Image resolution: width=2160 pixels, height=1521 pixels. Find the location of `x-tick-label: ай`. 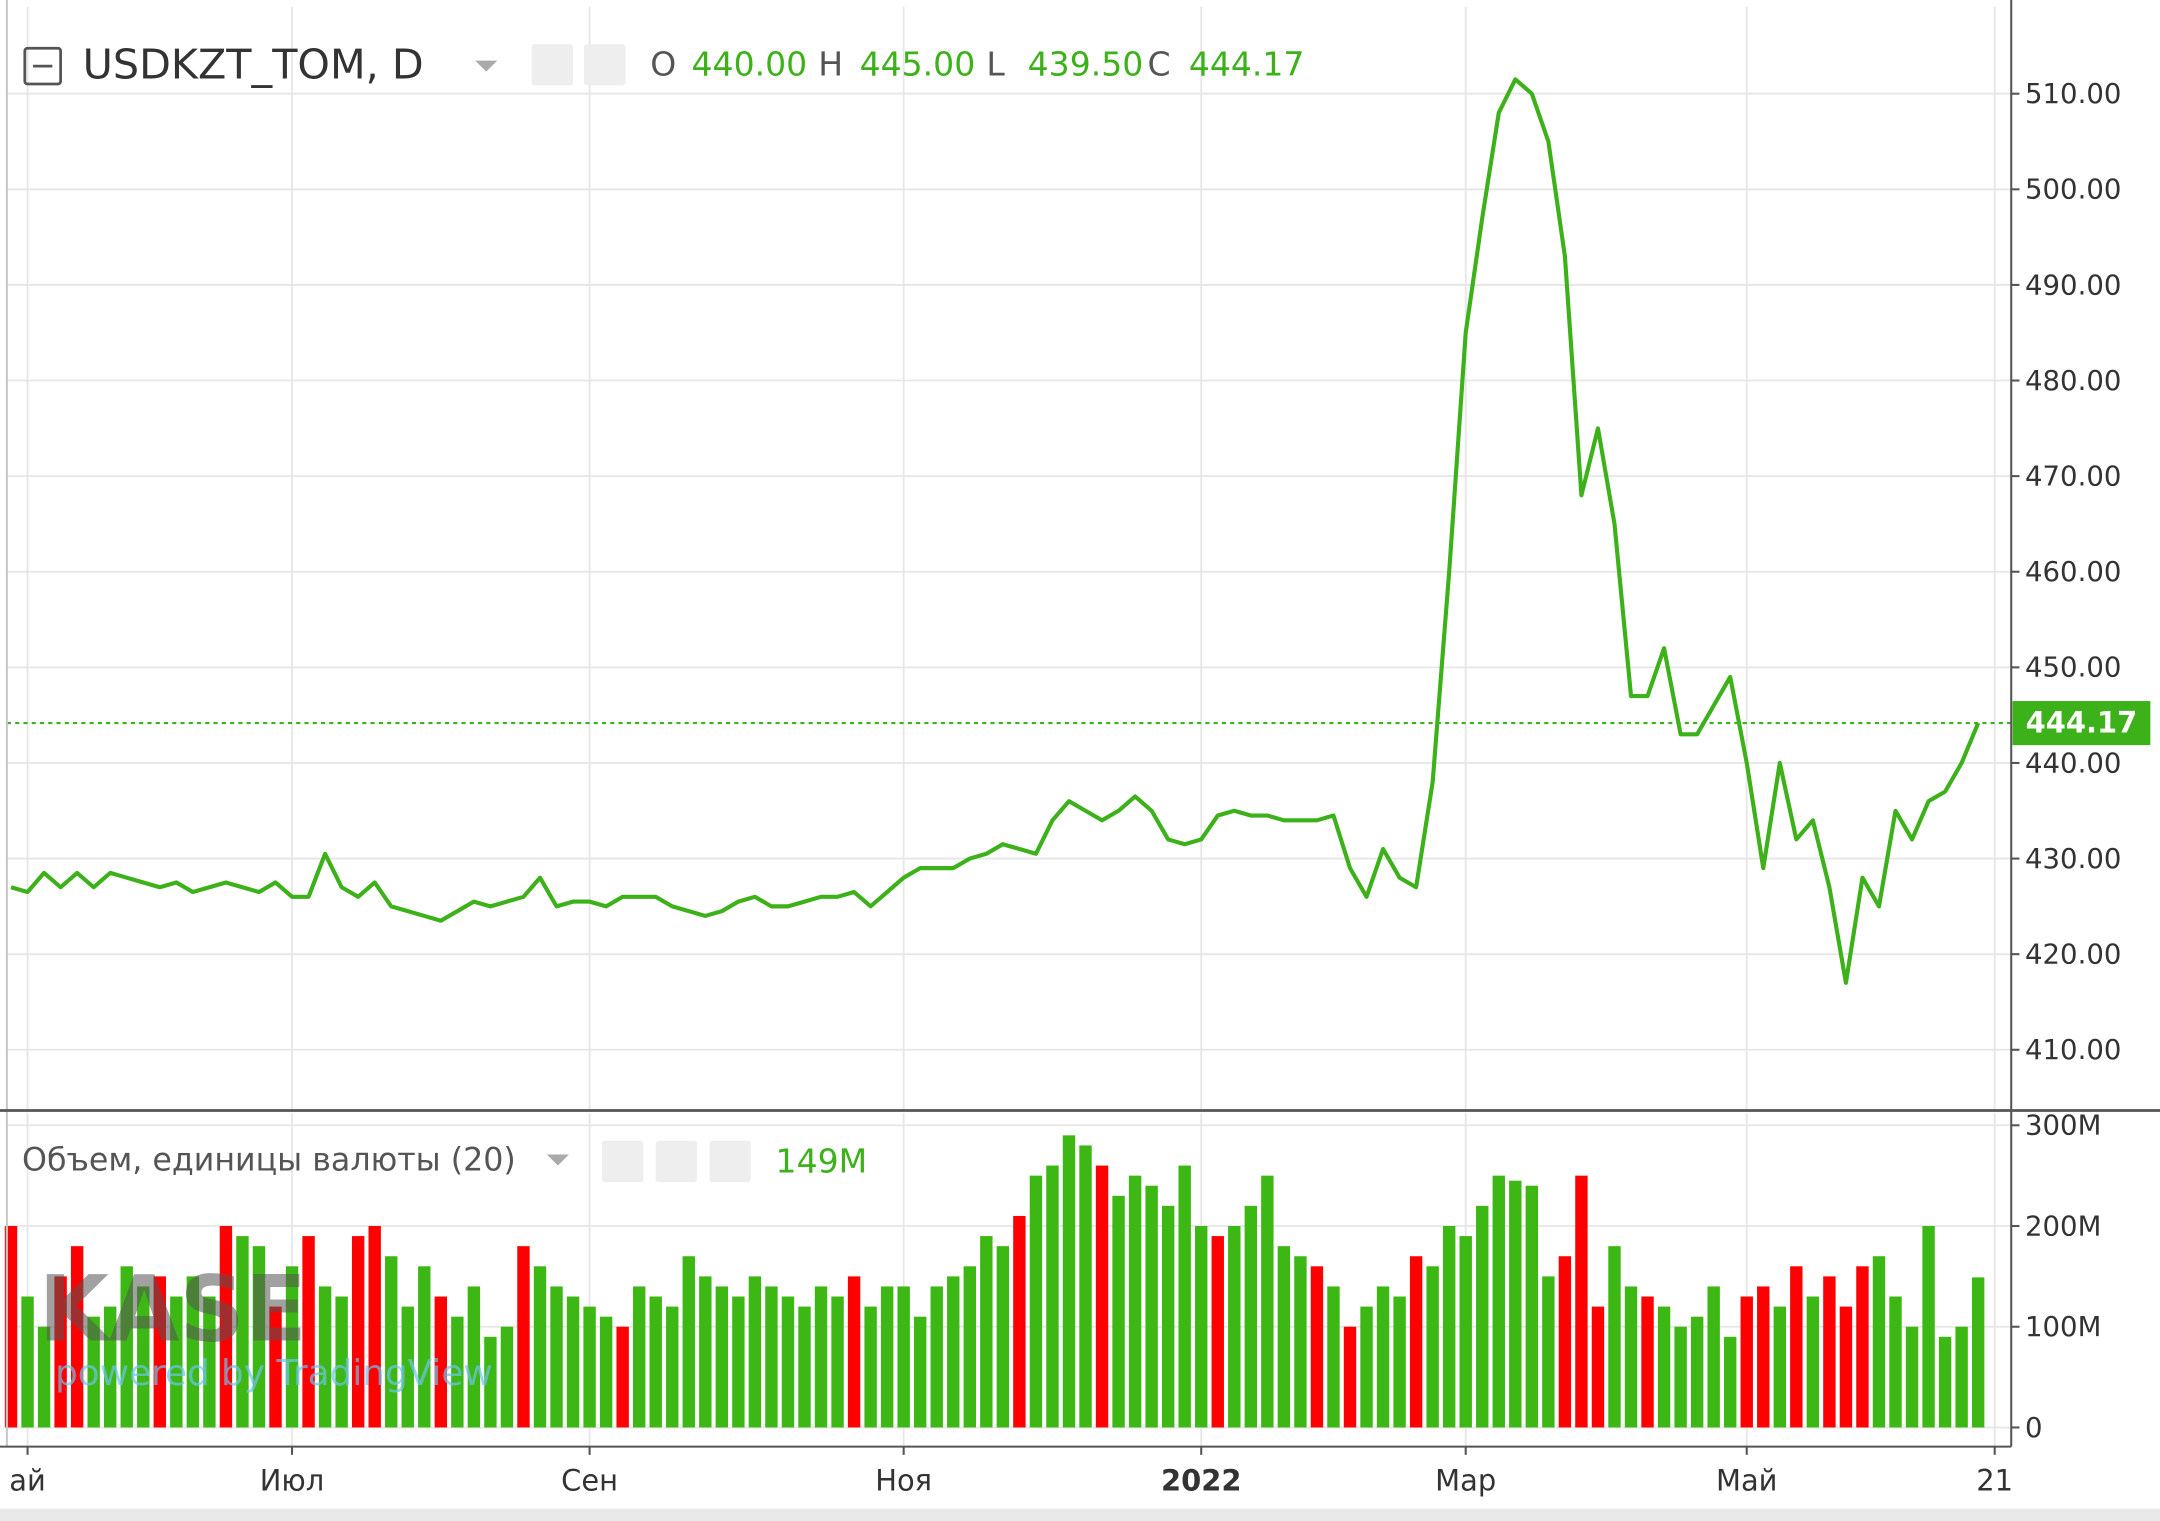

x-tick-label: ай is located at coordinates (27, 1480).